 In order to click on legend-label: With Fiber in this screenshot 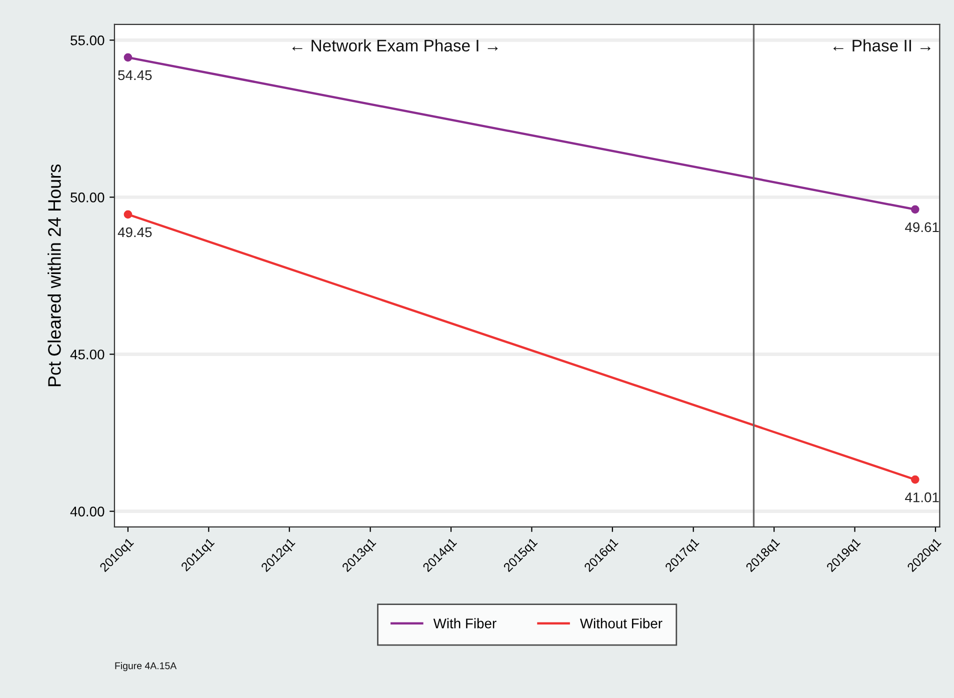, I will do `click(464, 623)`.